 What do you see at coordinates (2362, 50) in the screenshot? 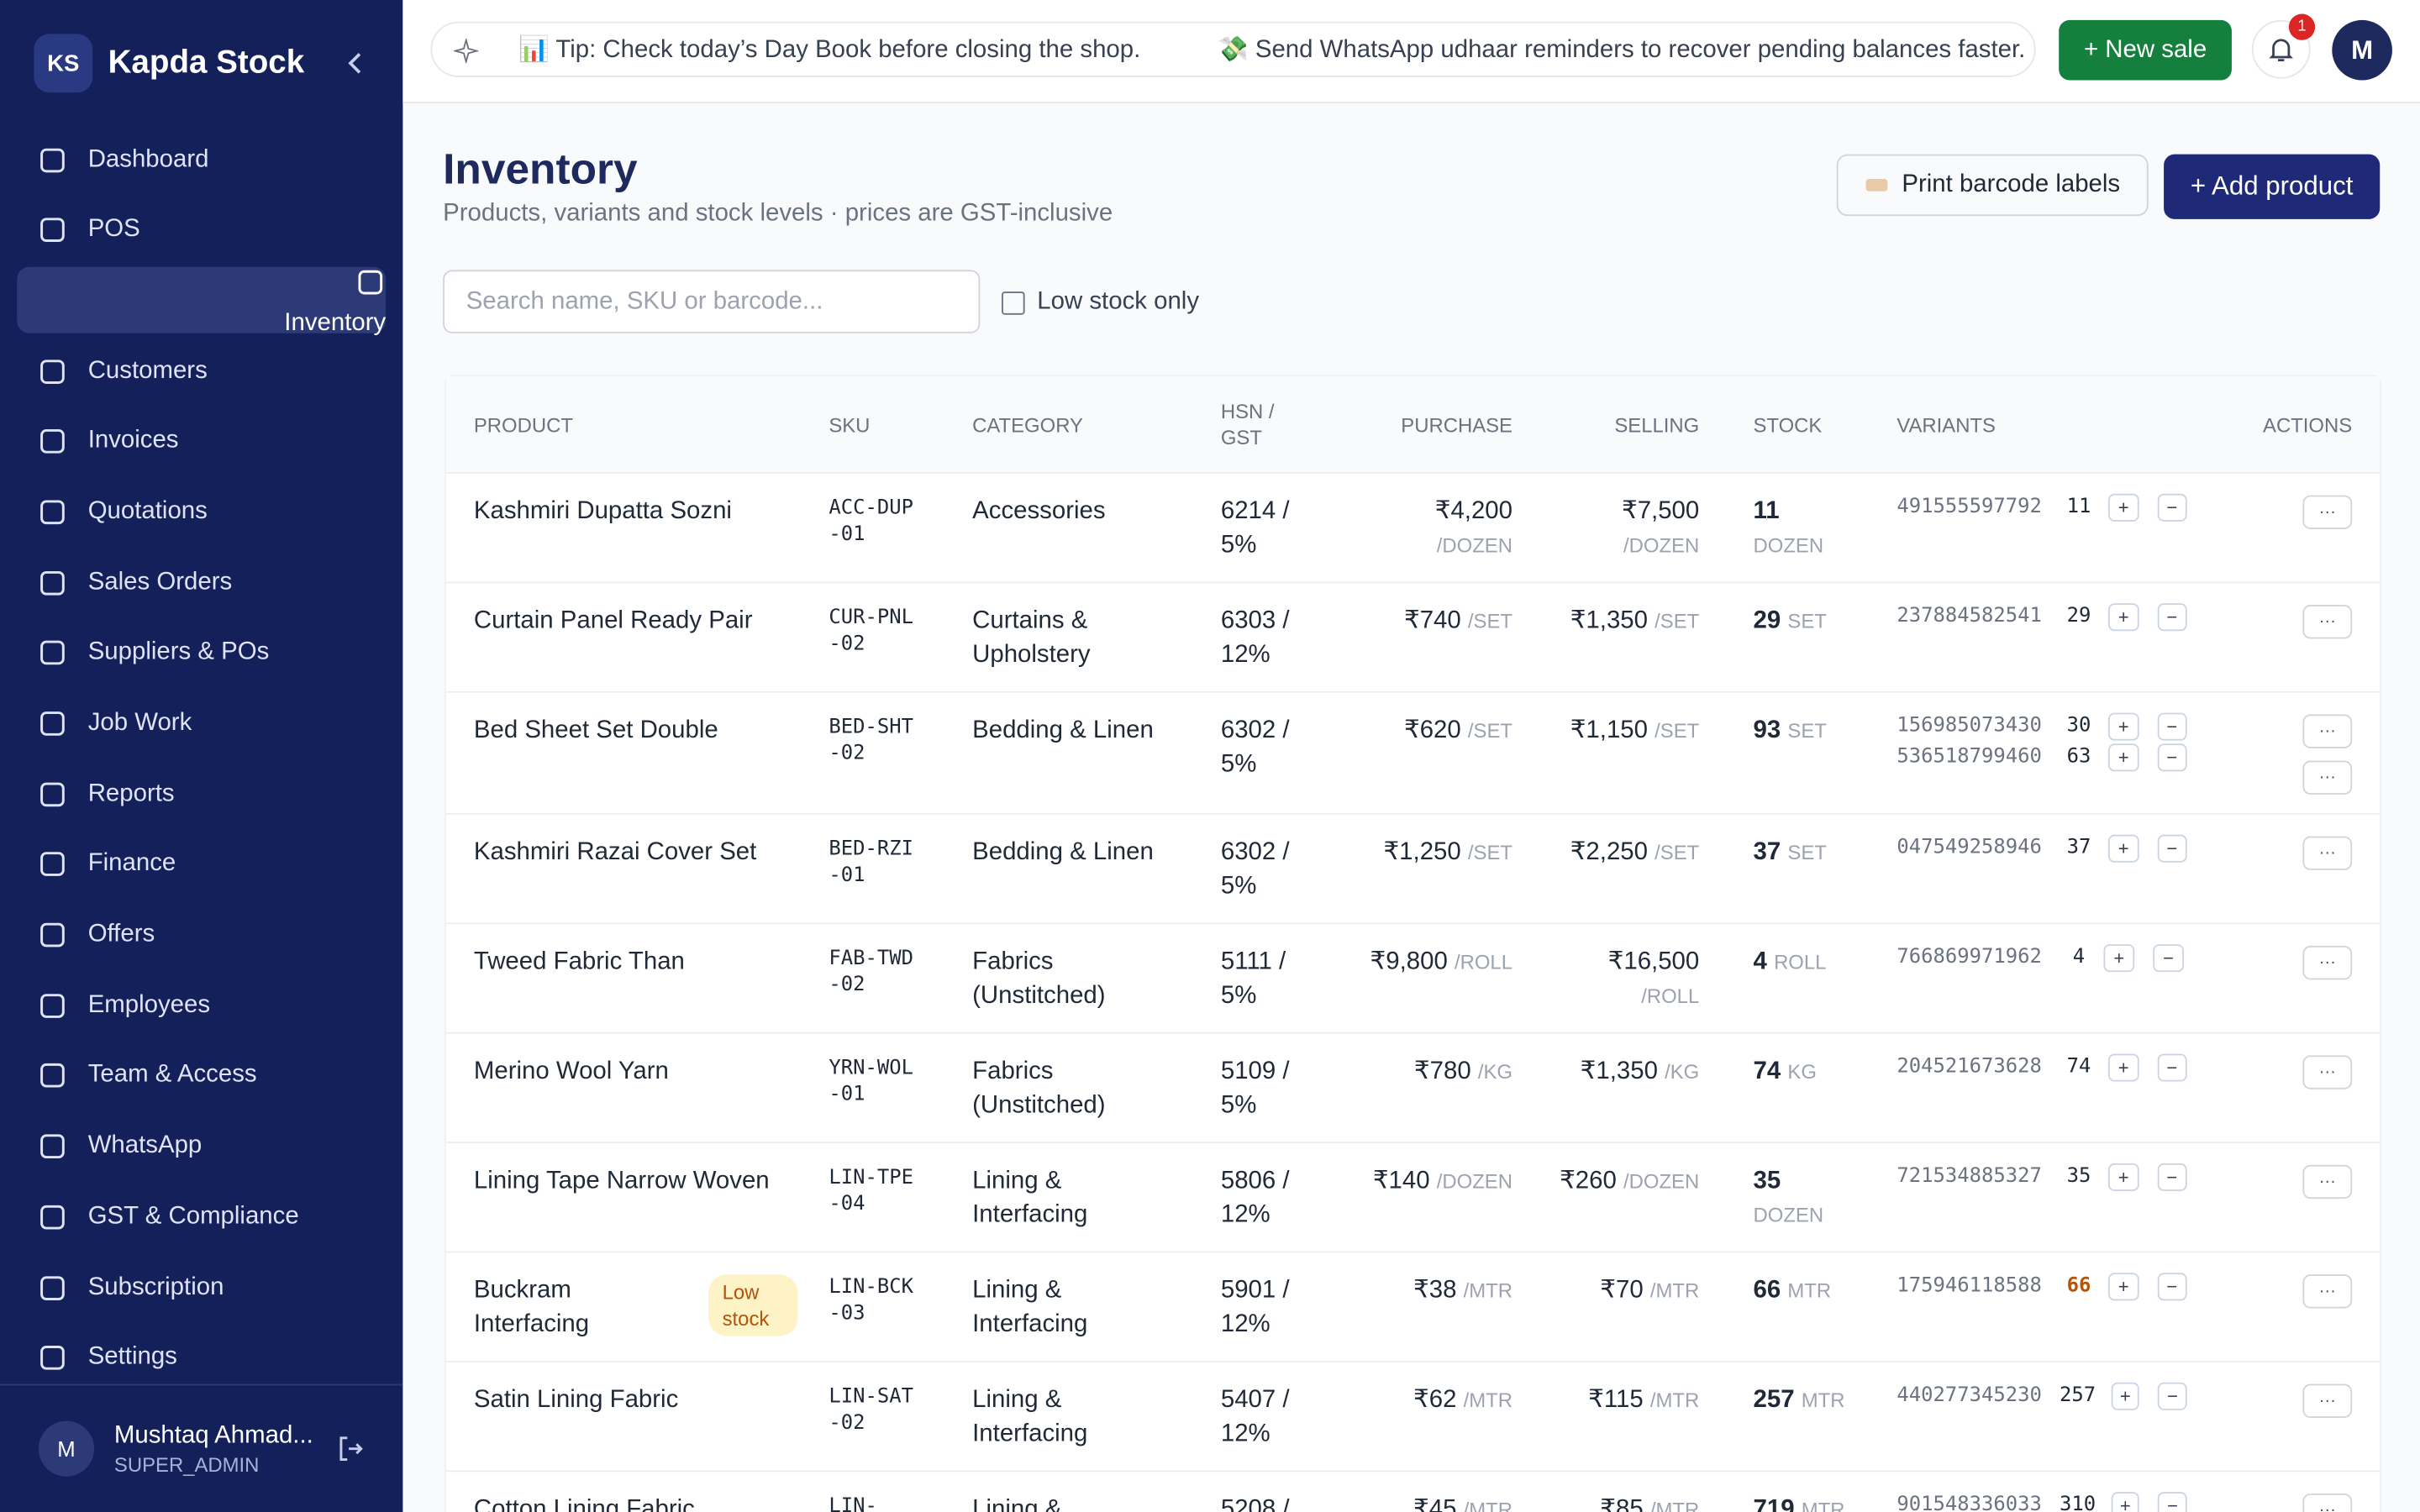
I see `account-avatar: M` at bounding box center [2362, 50].